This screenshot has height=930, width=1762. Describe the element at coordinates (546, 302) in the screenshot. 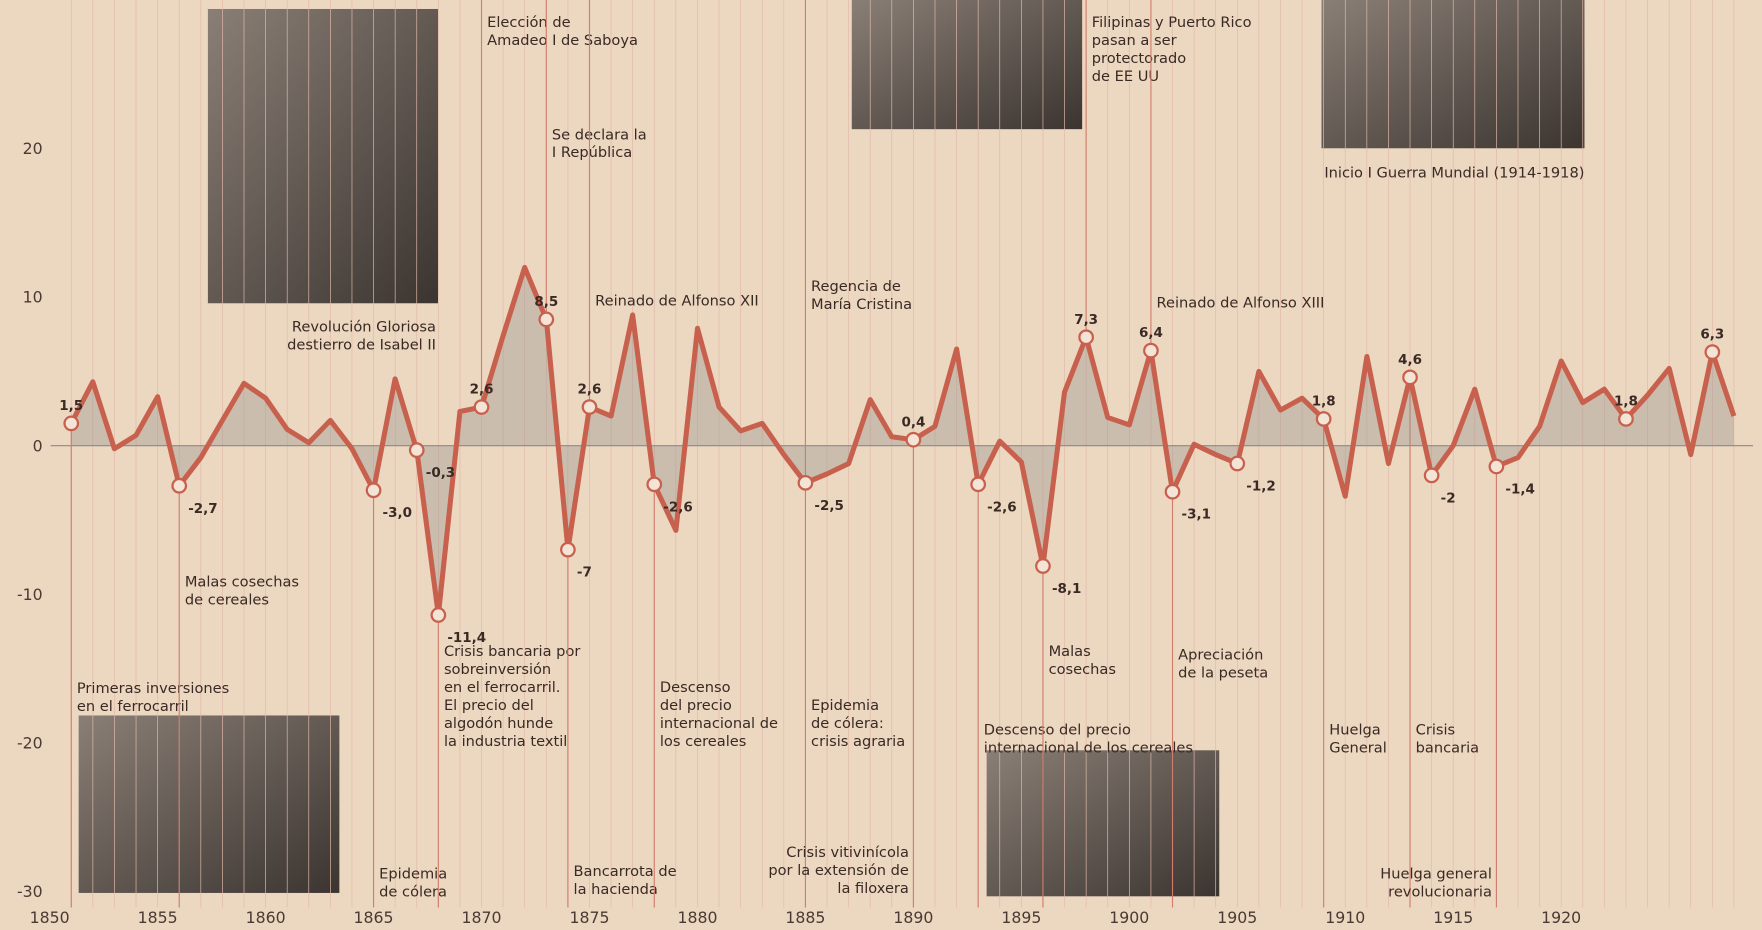

I see `value-label: 8,5` at that location.